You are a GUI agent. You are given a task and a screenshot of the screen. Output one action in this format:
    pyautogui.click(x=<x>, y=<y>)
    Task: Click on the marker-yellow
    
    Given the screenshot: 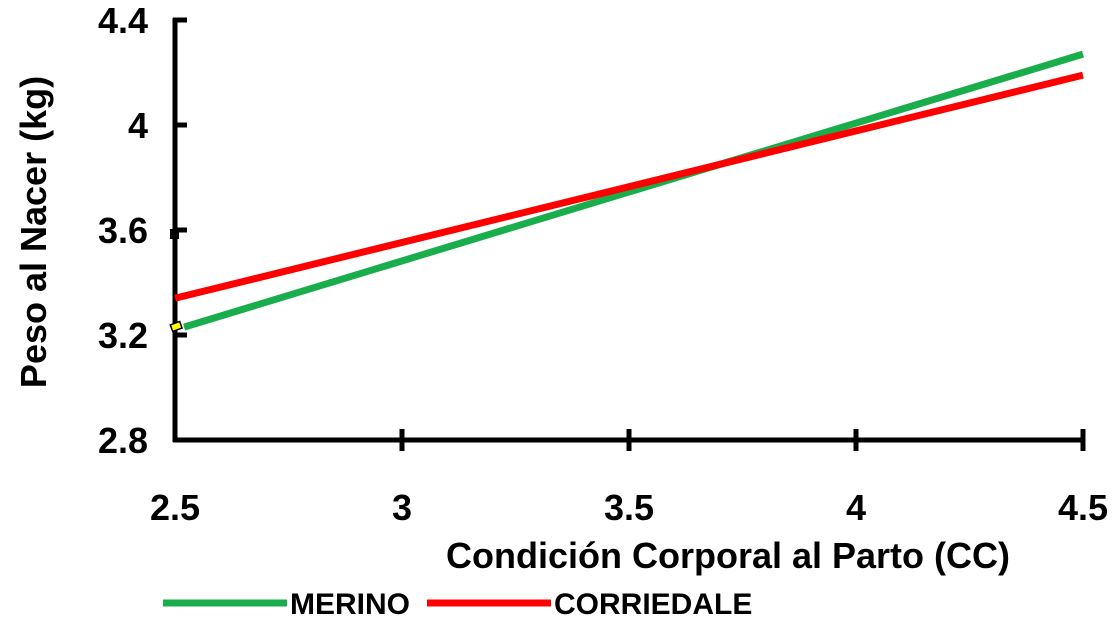 What is the action you would take?
    pyautogui.click(x=176, y=326)
    